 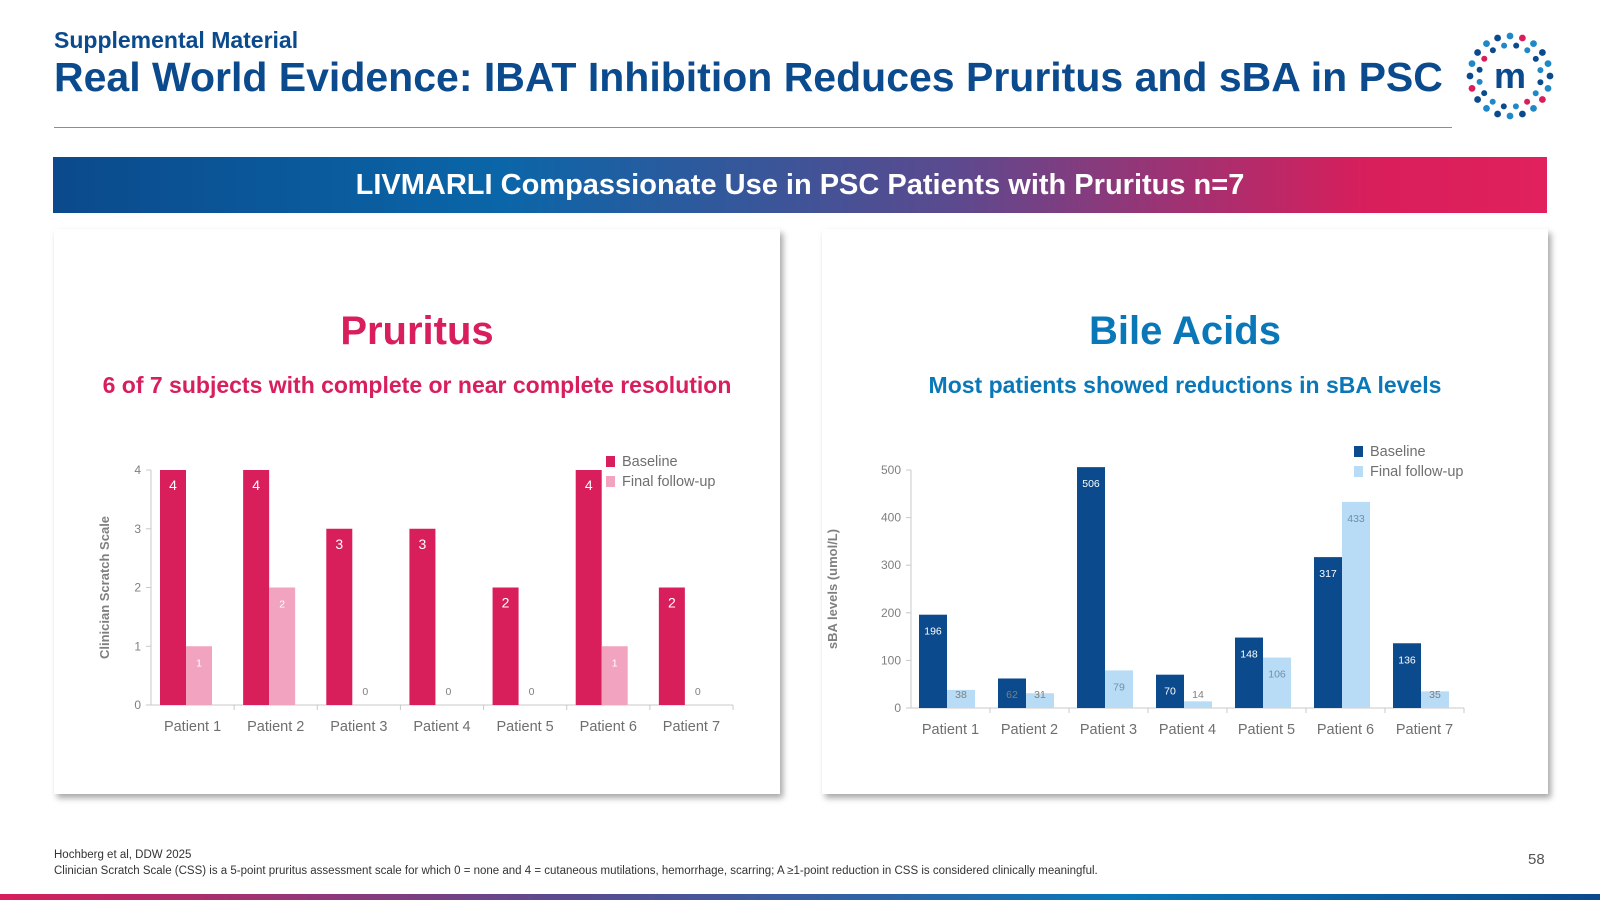 I want to click on data-label: 3, so click(x=423, y=544).